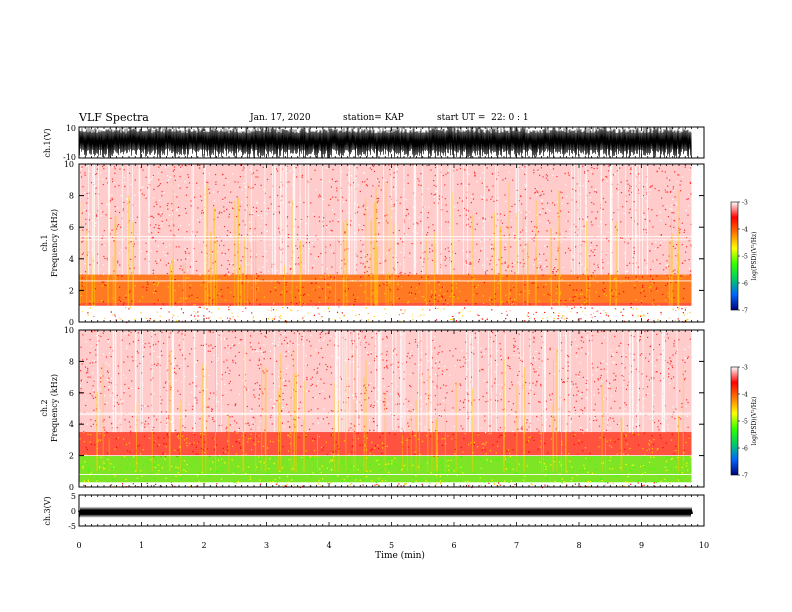 The height and width of the screenshot is (612, 792). Describe the element at coordinates (72, 526) in the screenshot. I see `ch3-ytick-neg5: -5` at that location.